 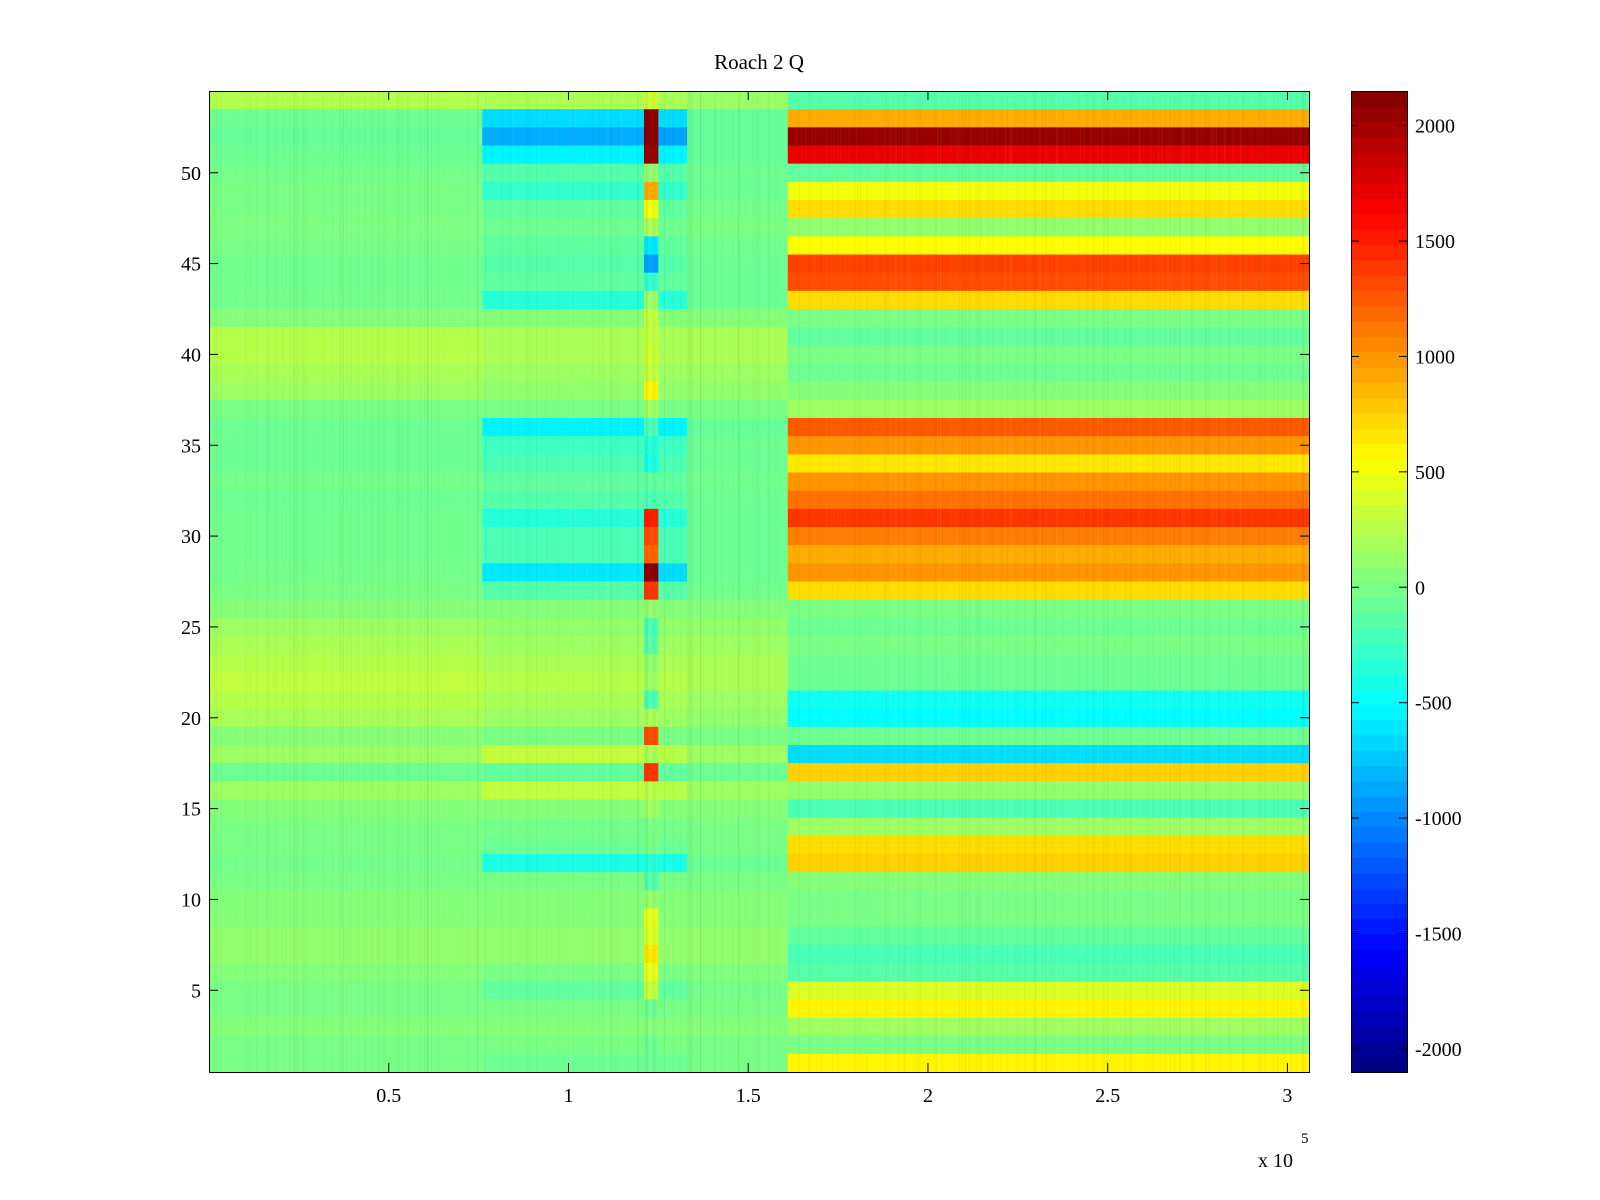 I want to click on y-tick-label: 15, so click(x=191, y=810).